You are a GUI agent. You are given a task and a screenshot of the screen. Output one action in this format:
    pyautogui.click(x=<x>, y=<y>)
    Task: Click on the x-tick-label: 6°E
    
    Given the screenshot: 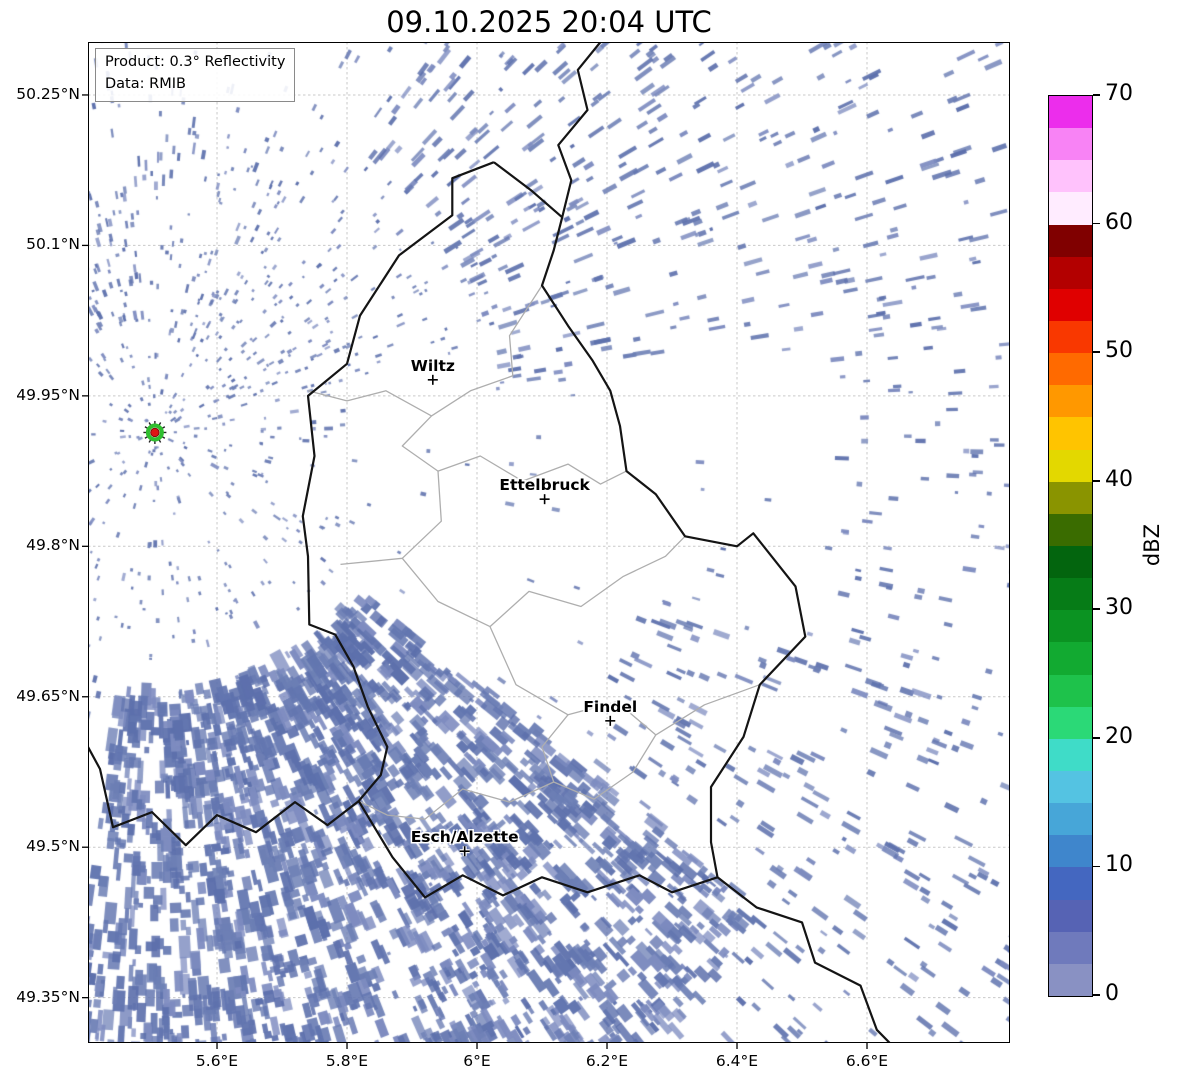 What is the action you would take?
    pyautogui.click(x=477, y=1061)
    